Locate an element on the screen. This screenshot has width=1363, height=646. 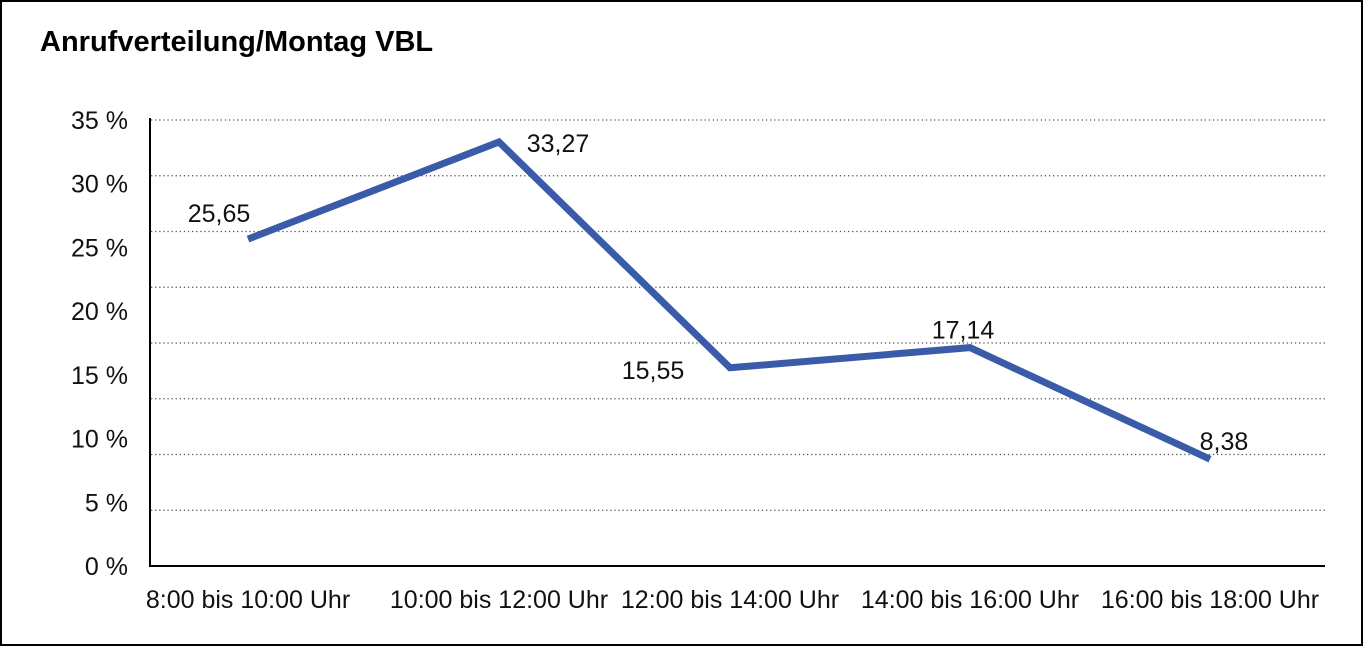
data-label: 33,27 is located at coordinates (558, 144).